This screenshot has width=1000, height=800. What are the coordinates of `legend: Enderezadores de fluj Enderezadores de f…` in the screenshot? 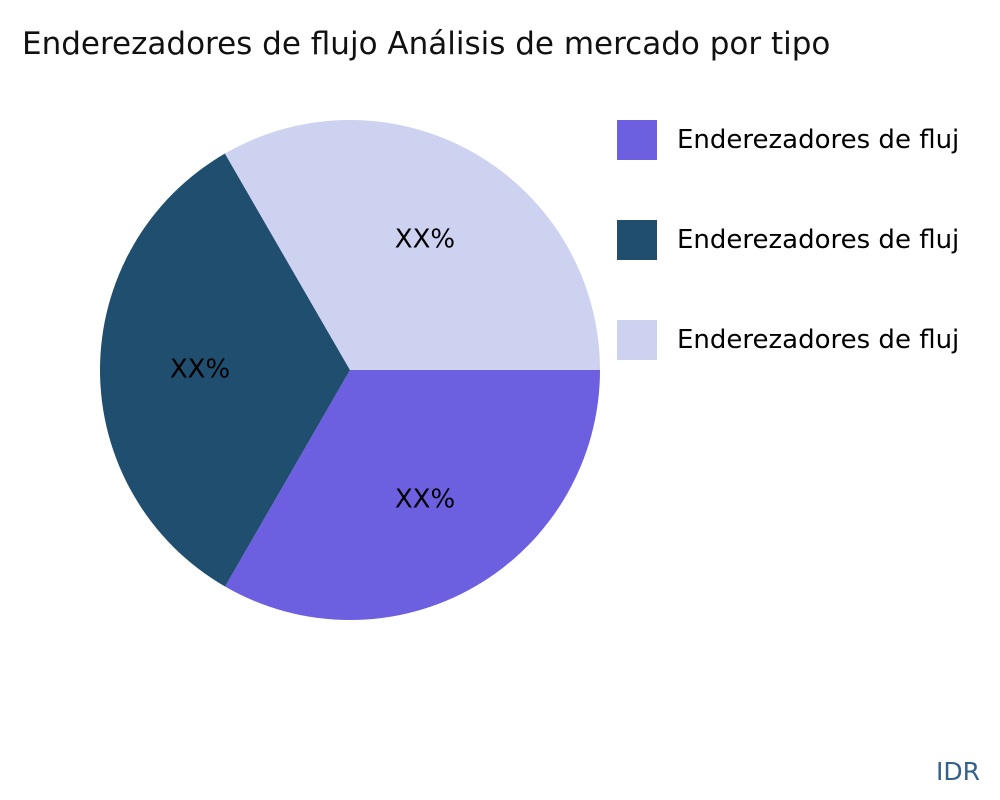 It's located at (788, 240).